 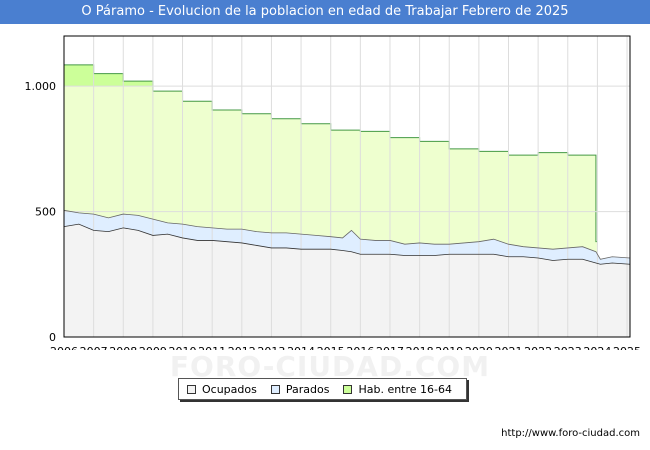 I want to click on x-tick-label: 2024, so click(x=597, y=347).